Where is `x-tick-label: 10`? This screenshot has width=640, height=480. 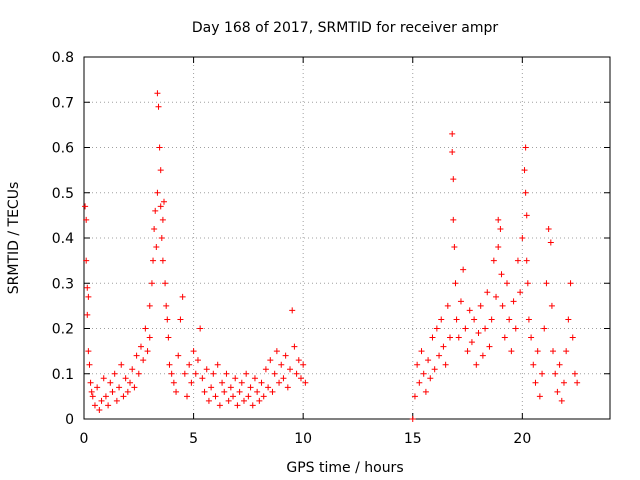 x-tick-label: 10 is located at coordinates (303, 439).